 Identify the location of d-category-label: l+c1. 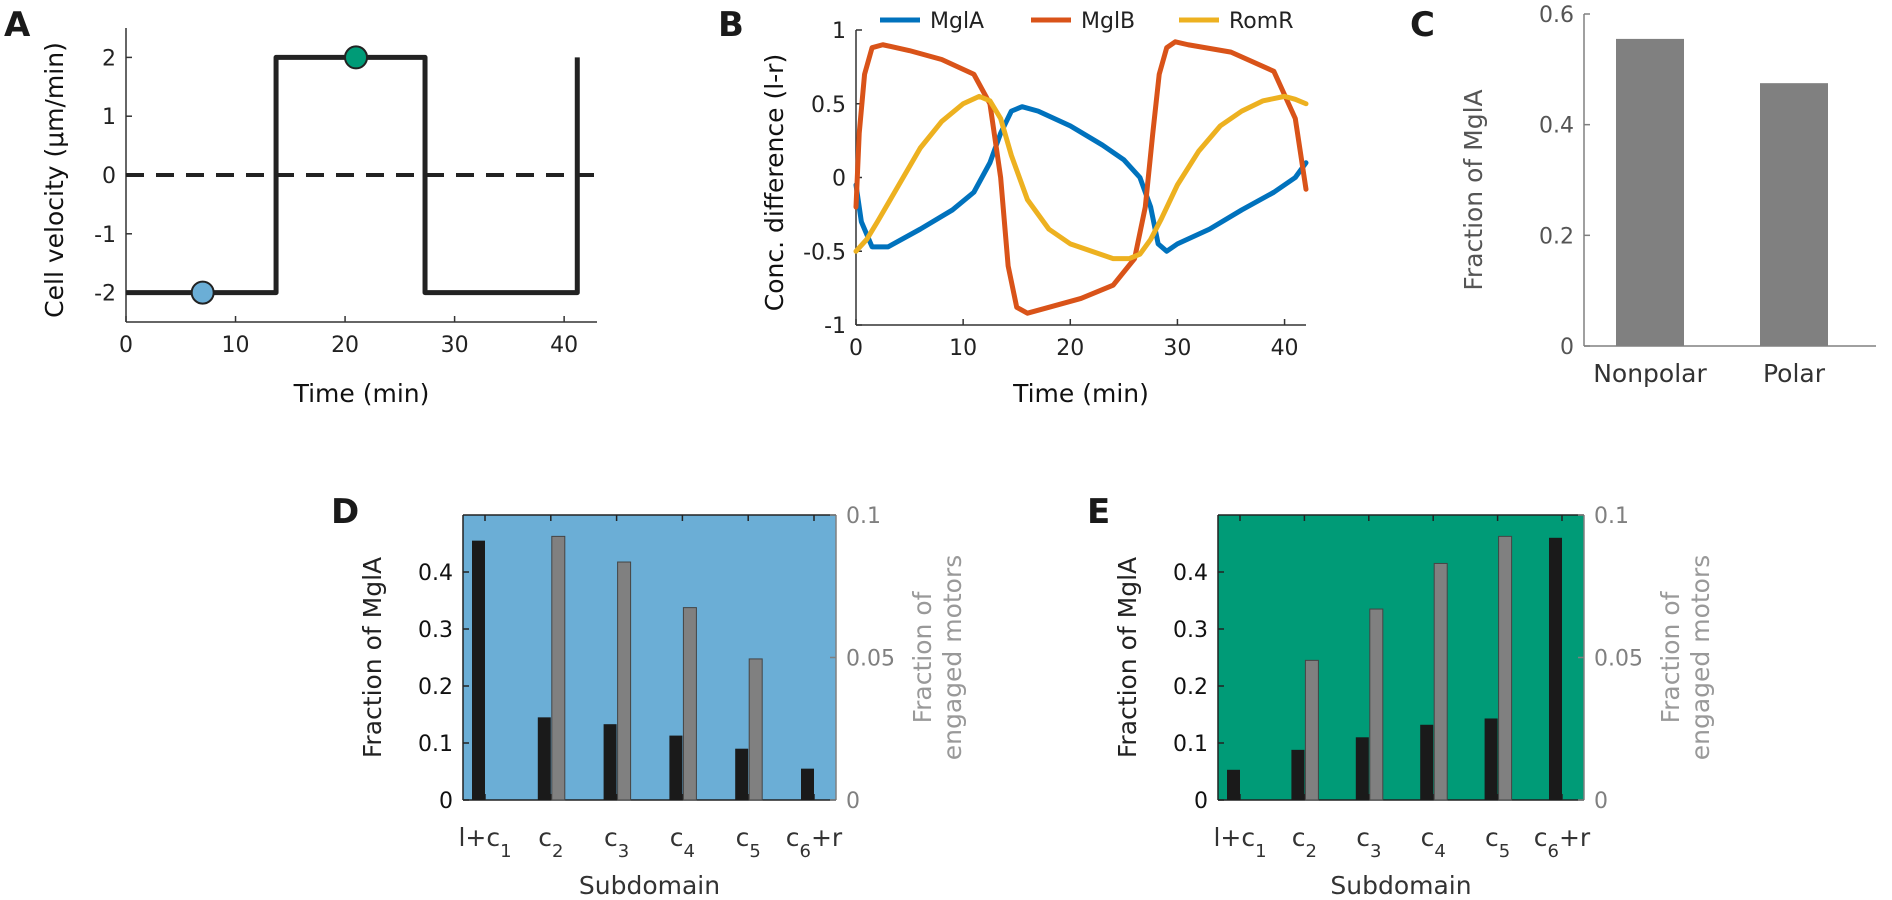
(484, 842).